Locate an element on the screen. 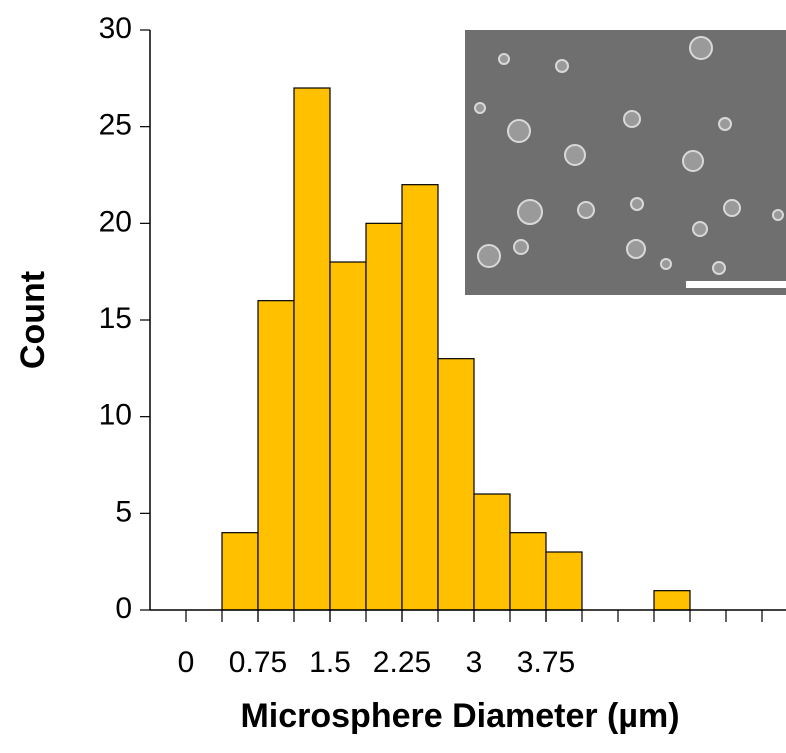  x-axis-title: Microsphere Diameter (µm) is located at coordinates (459, 716).